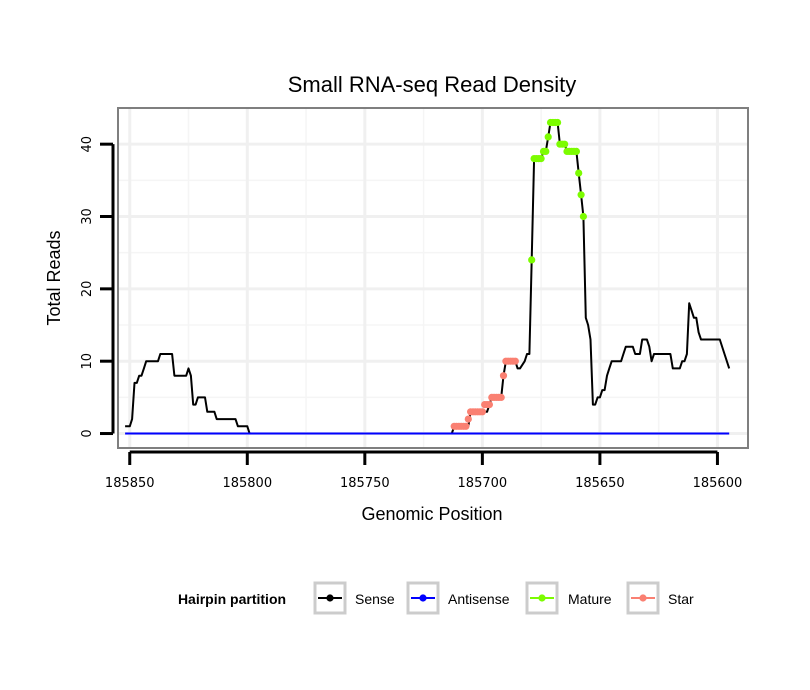  Describe the element at coordinates (130, 483) in the screenshot. I see `x-tick-label: 185850` at that location.